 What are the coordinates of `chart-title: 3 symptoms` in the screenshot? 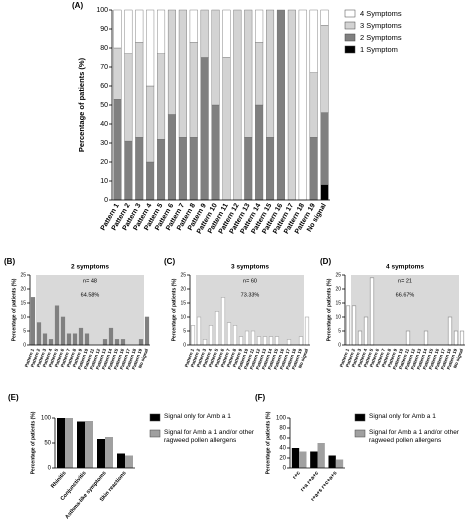 It's located at (250, 267).